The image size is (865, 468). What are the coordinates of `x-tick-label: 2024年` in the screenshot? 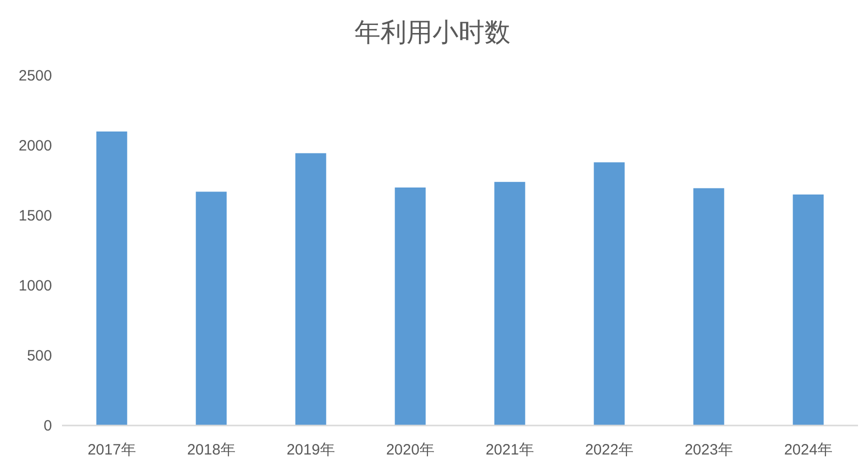 It's located at (808, 450).